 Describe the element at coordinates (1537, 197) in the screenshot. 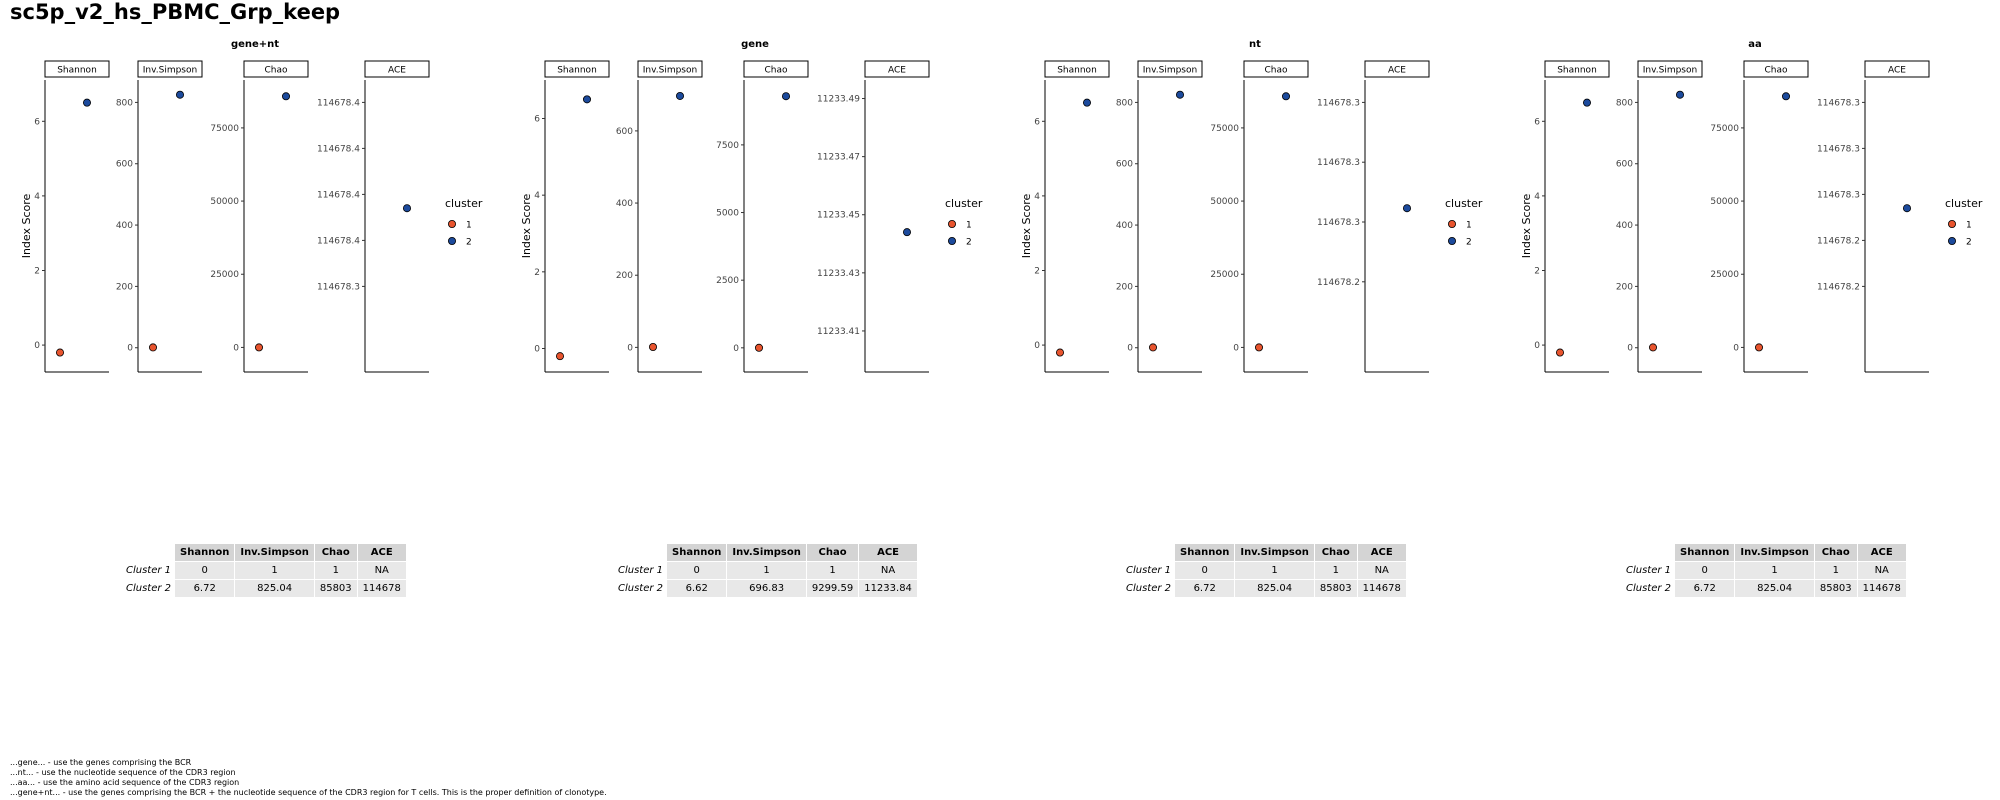

I see `y-tick-label: 4` at that location.